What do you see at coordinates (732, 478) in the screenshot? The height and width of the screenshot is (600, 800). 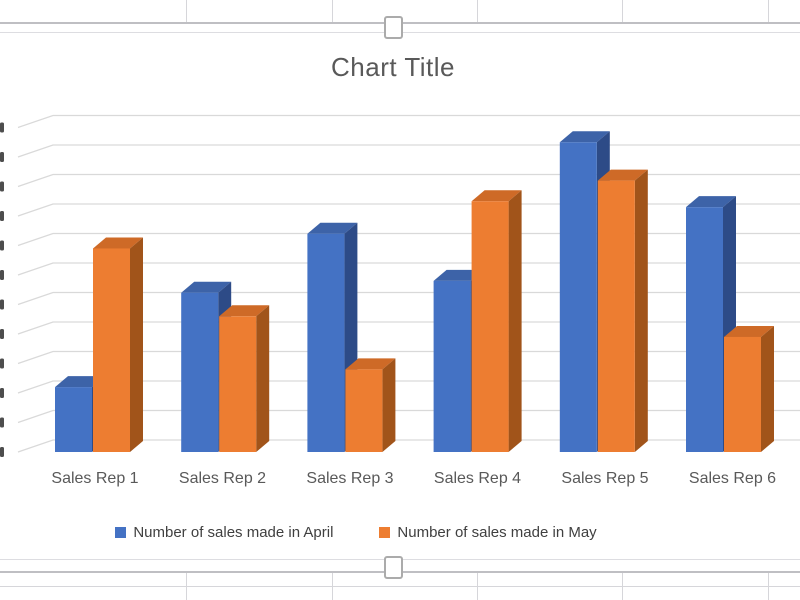 I see `category-label: Sales Rep 6` at bounding box center [732, 478].